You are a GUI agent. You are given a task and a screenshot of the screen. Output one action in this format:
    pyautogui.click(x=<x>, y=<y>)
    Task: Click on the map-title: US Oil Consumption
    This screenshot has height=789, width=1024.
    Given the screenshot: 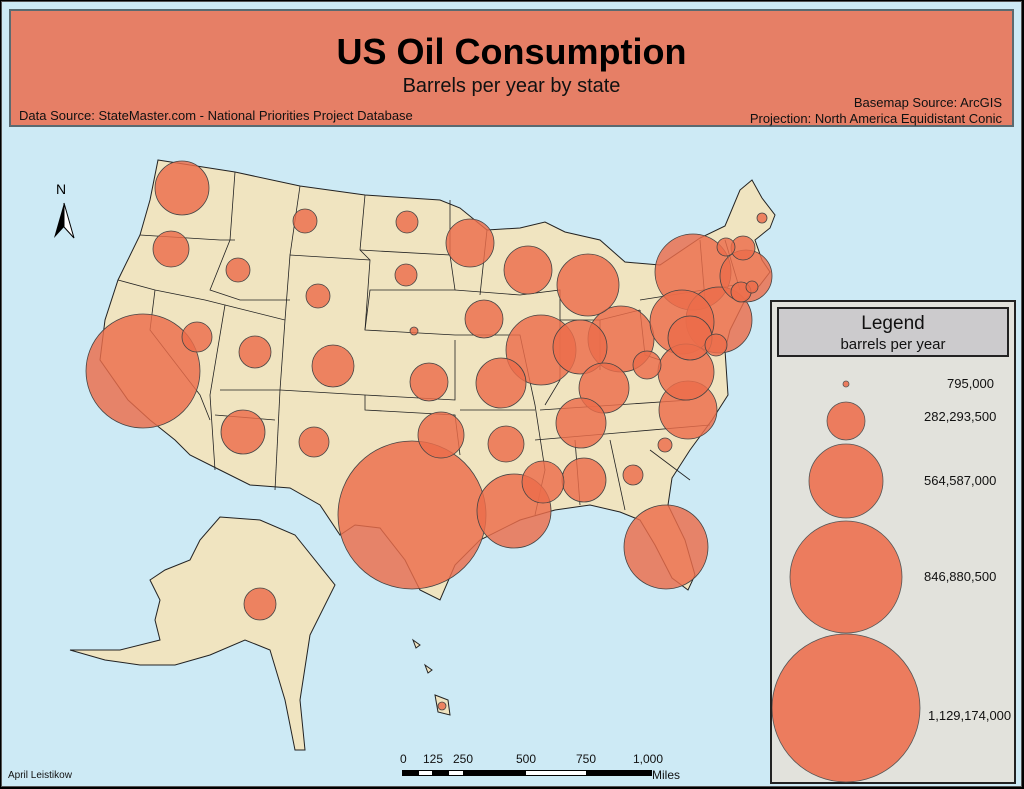 What is the action you would take?
    pyautogui.click(x=511, y=51)
    